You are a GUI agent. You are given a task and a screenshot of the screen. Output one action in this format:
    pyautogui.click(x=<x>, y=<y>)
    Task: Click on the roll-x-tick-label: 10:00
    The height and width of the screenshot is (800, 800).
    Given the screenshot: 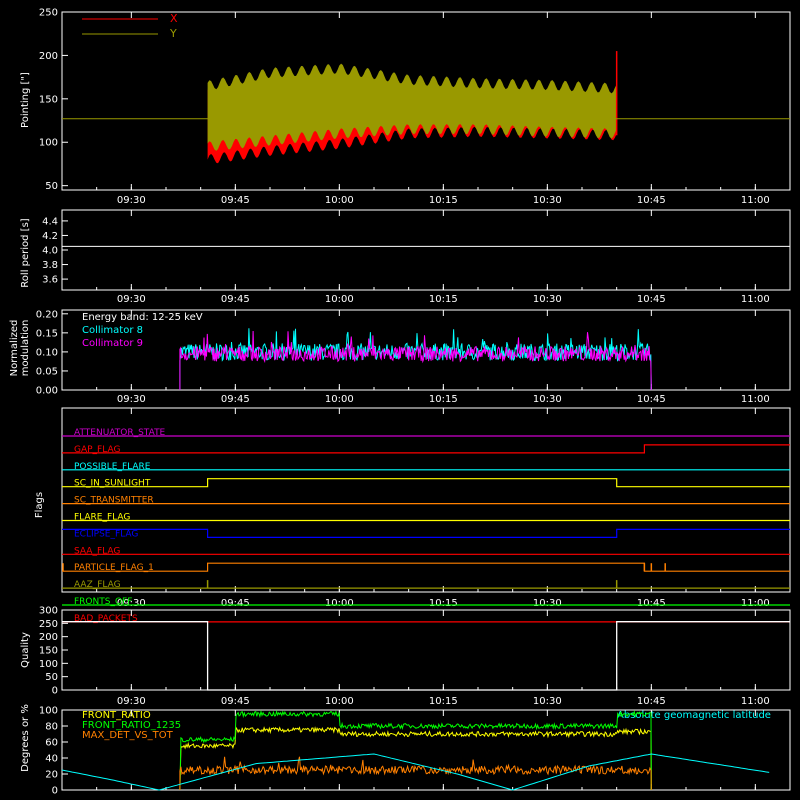 What is the action you would take?
    pyautogui.click(x=339, y=299)
    